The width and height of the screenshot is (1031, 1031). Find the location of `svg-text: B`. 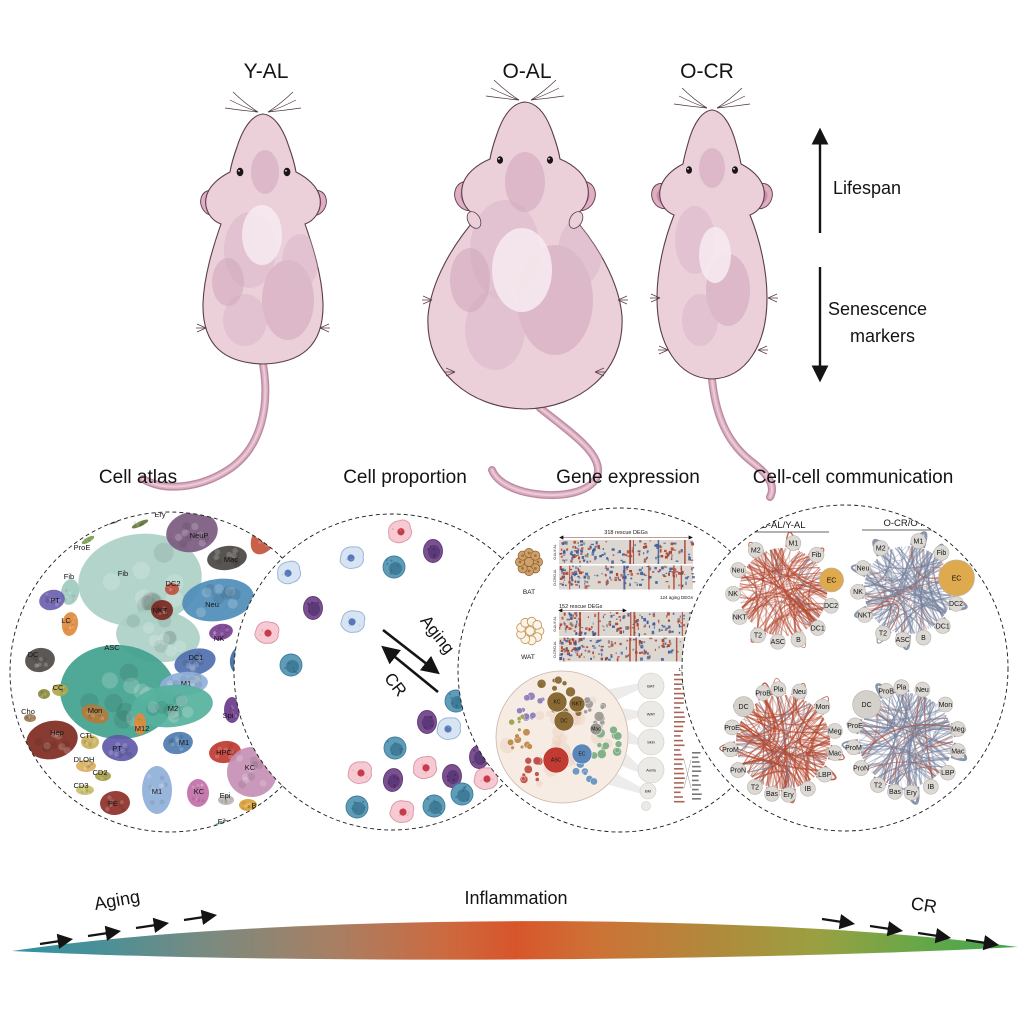

svg-text: B is located at coordinates (923, 638).